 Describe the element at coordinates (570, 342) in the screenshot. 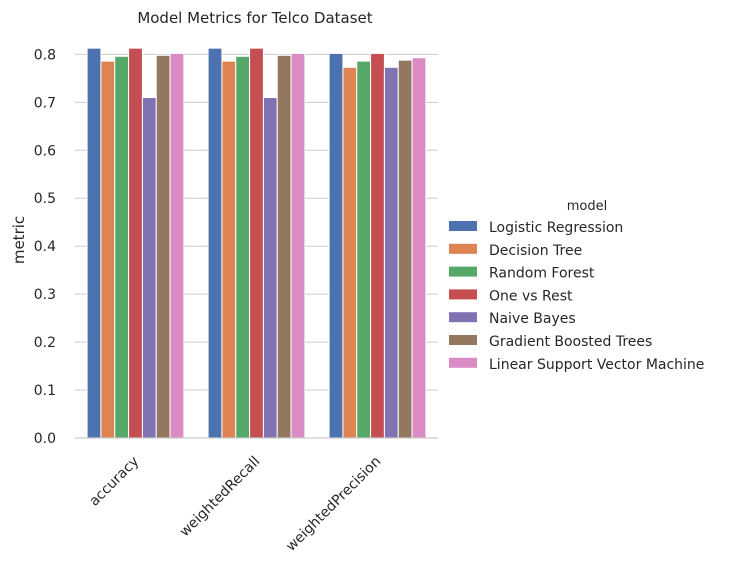

I see `legend-label: Gradient Boosted Trees` at that location.